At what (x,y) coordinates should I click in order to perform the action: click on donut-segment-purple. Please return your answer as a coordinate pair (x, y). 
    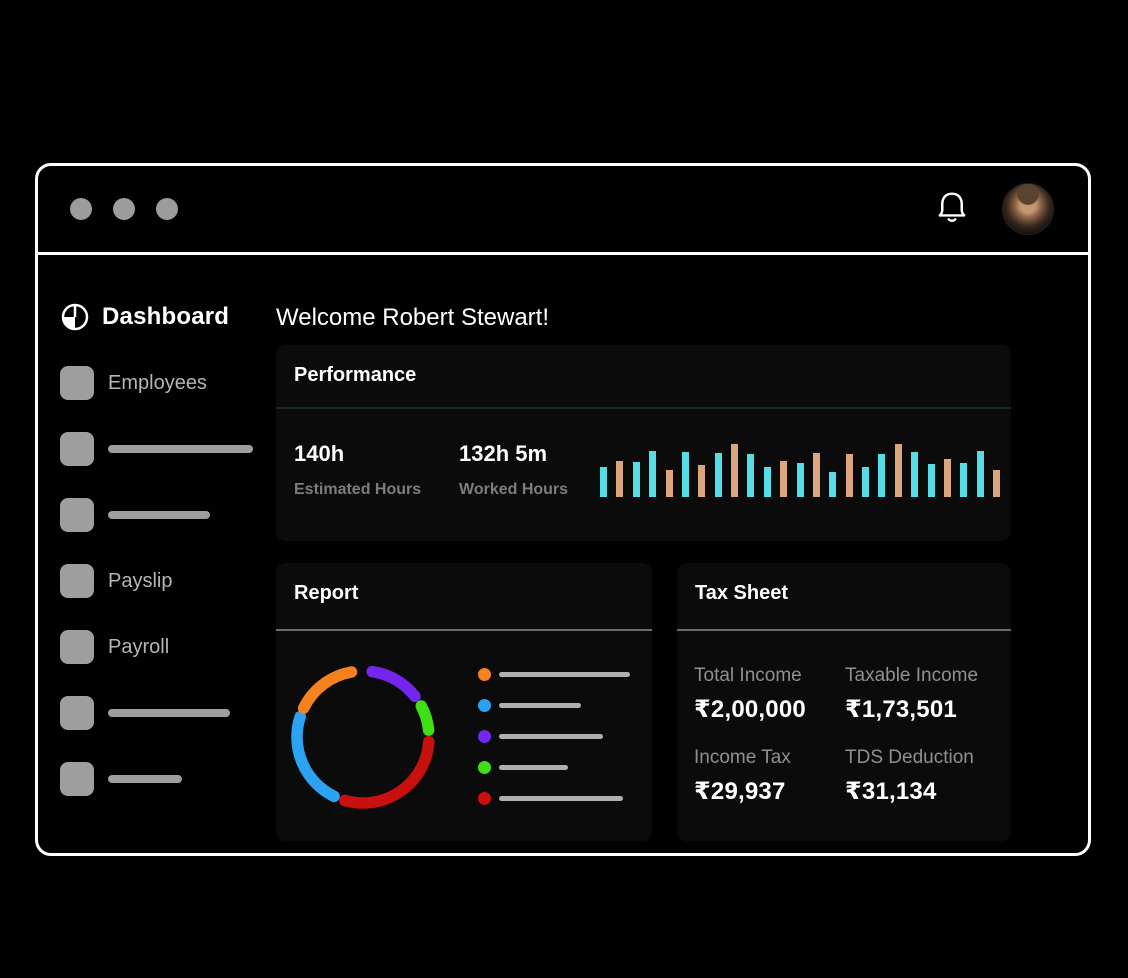
    Looking at the image, I should click on (393, 684).